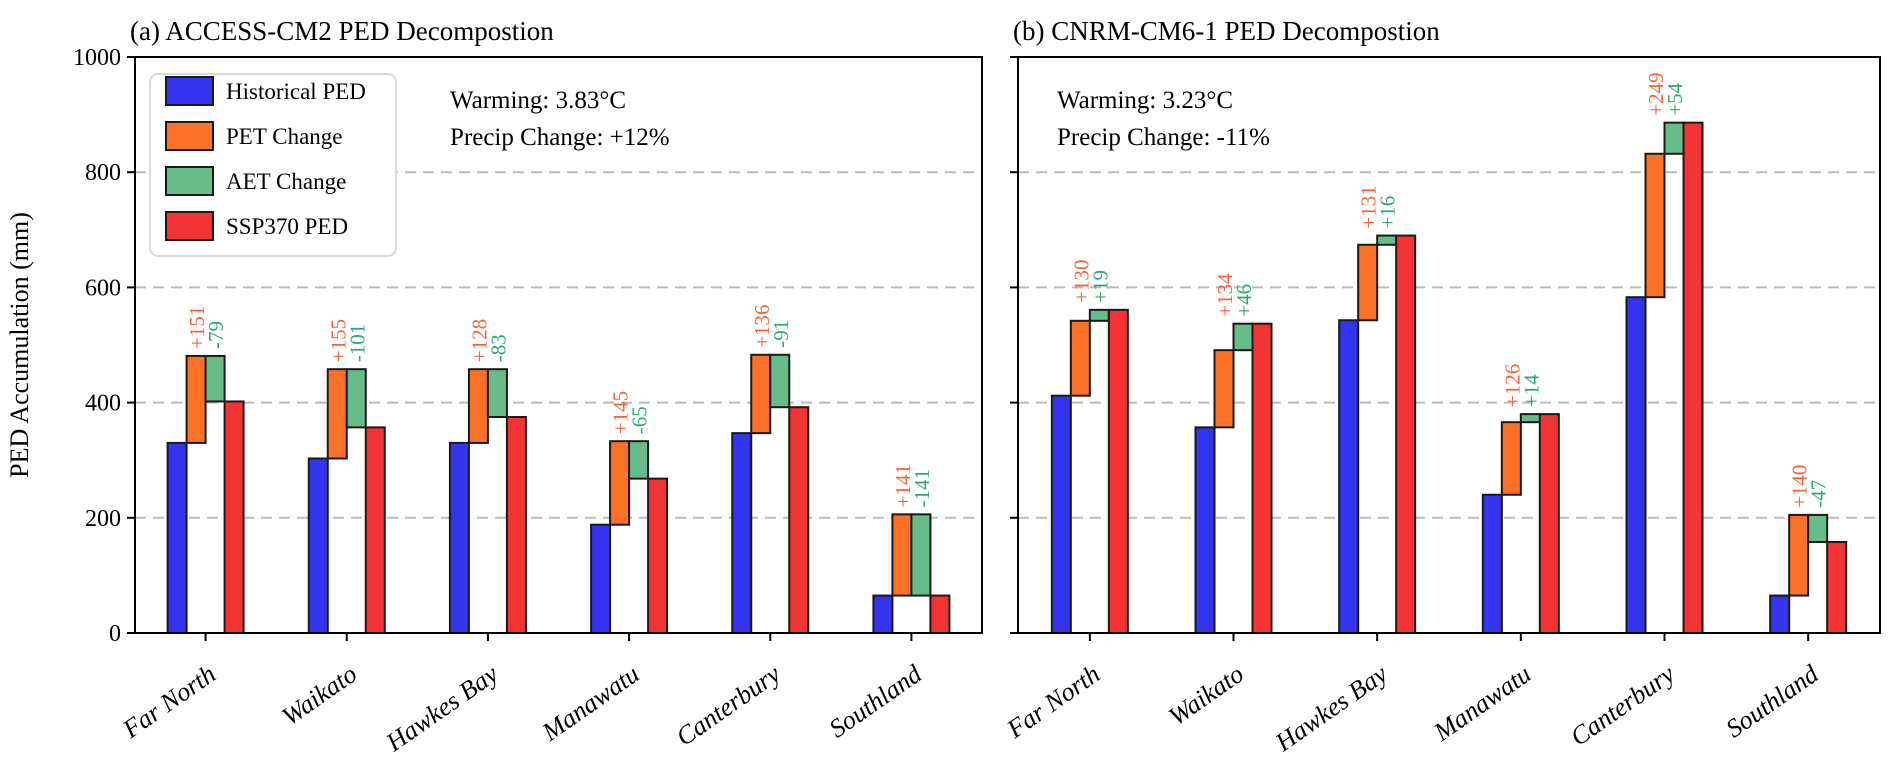  Describe the element at coordinates (1100, 286) in the screenshot. I see `aet-change-value-label: +19` at that location.